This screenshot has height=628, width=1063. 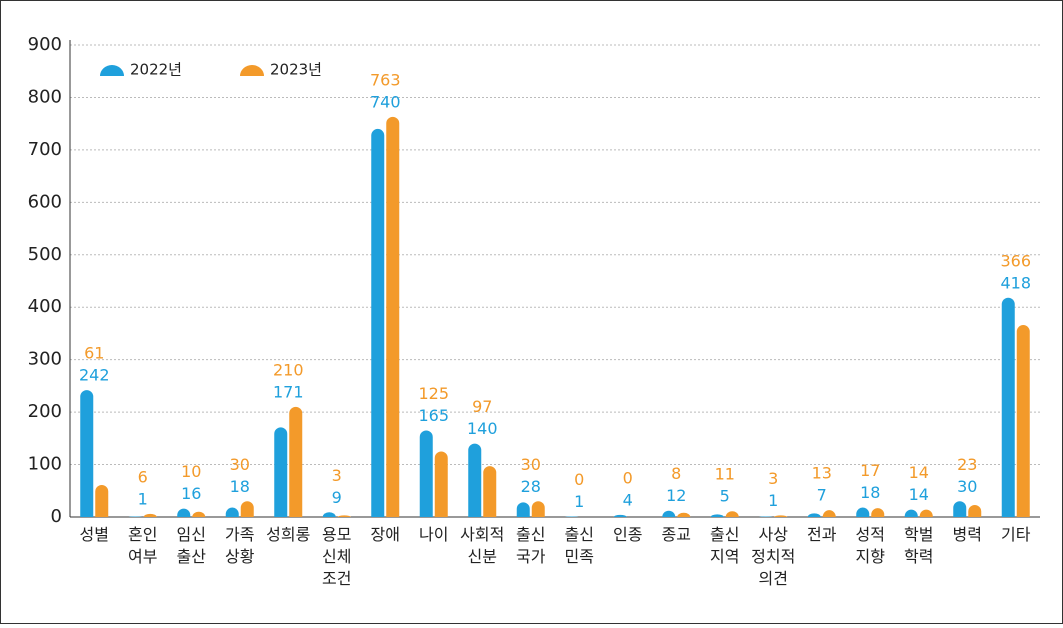 What do you see at coordinates (628, 499) in the screenshot?
I see `data-label: 4` at bounding box center [628, 499].